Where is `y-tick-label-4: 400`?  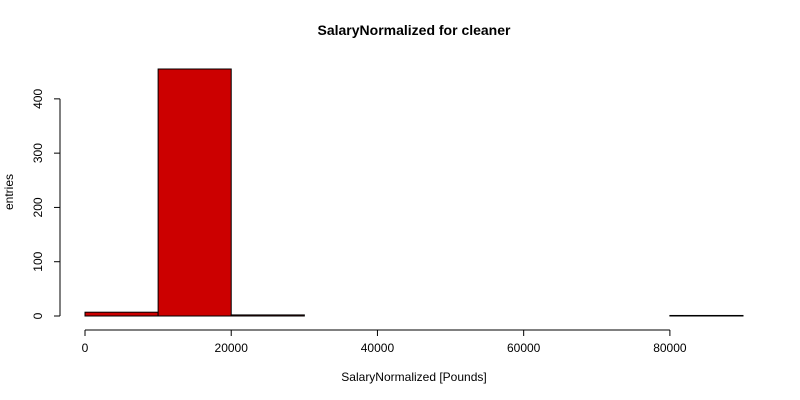 y-tick-label-4: 400 is located at coordinates (38, 99).